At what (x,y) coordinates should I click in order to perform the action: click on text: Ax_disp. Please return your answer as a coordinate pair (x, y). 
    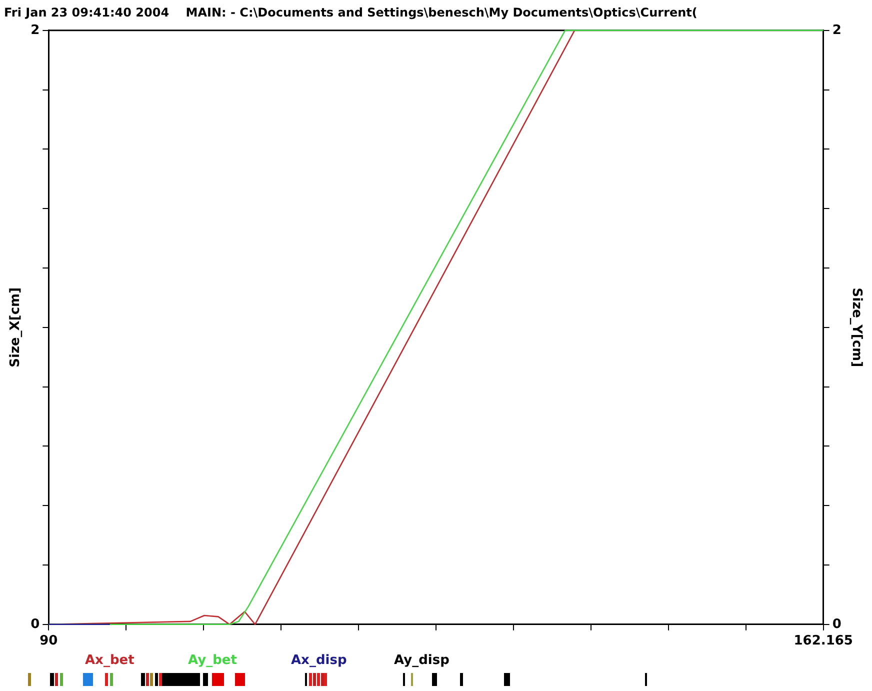
    Looking at the image, I should click on (319, 660).